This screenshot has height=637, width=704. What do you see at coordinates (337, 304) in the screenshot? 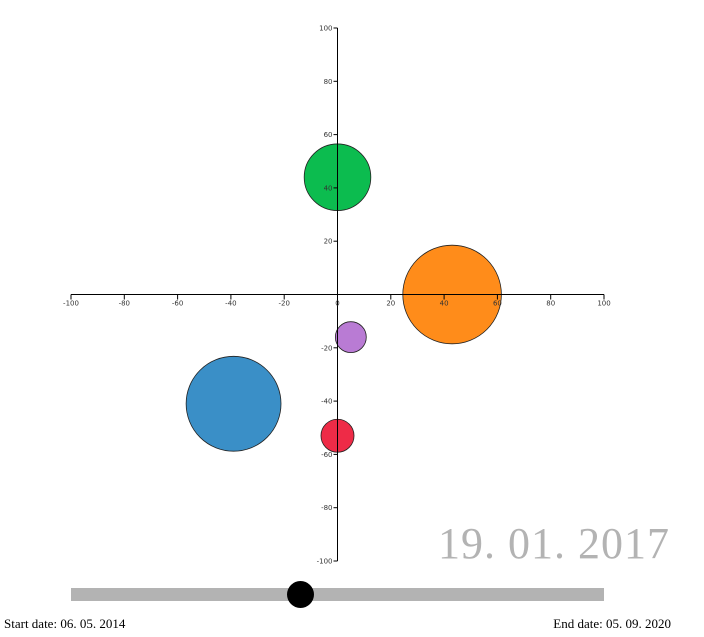
I see `x-tick-label: 0` at bounding box center [337, 304].